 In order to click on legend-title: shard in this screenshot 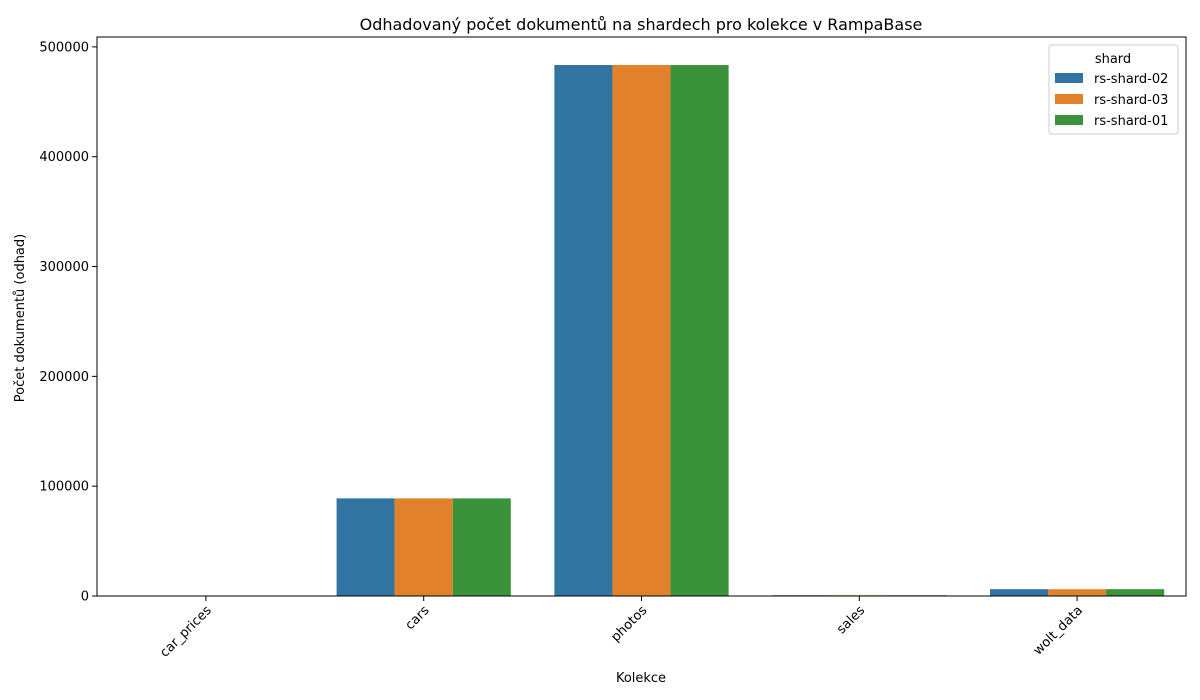, I will do `click(1113, 59)`.